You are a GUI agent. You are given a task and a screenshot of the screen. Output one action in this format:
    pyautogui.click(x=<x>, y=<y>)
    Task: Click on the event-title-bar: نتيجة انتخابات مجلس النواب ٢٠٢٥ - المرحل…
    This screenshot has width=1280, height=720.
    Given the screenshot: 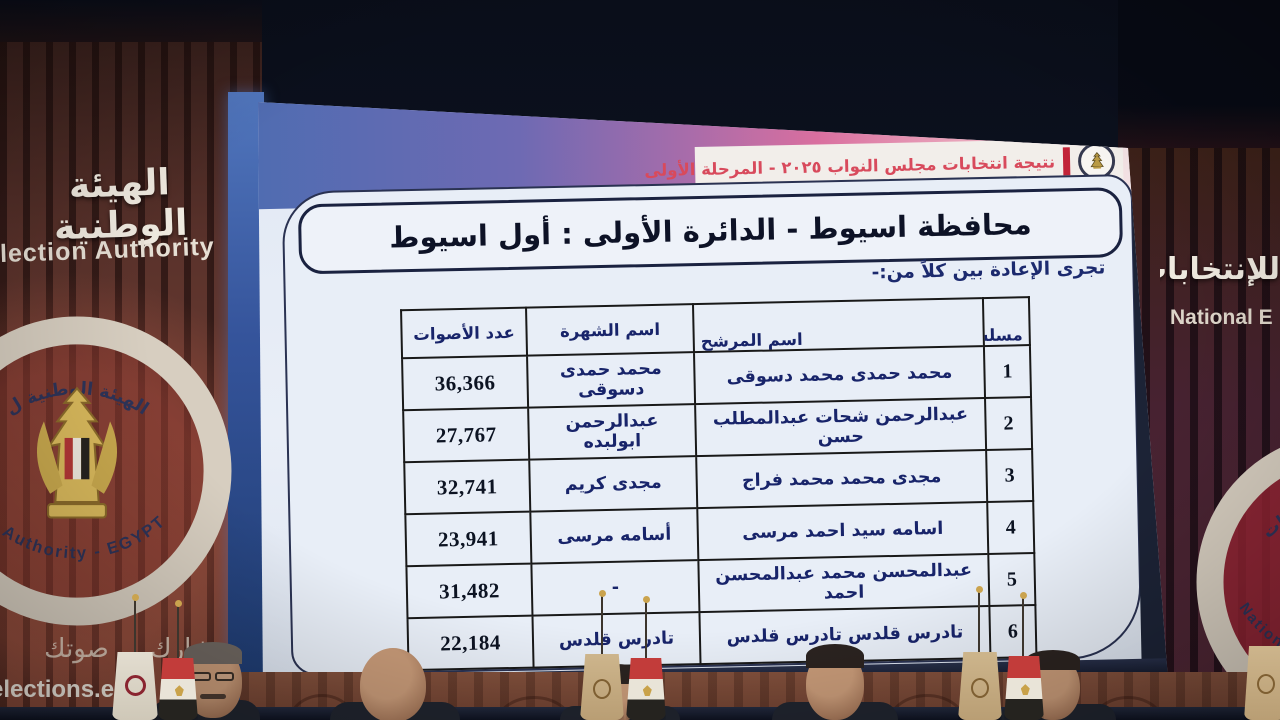 What is the action you would take?
    pyautogui.click(x=884, y=165)
    